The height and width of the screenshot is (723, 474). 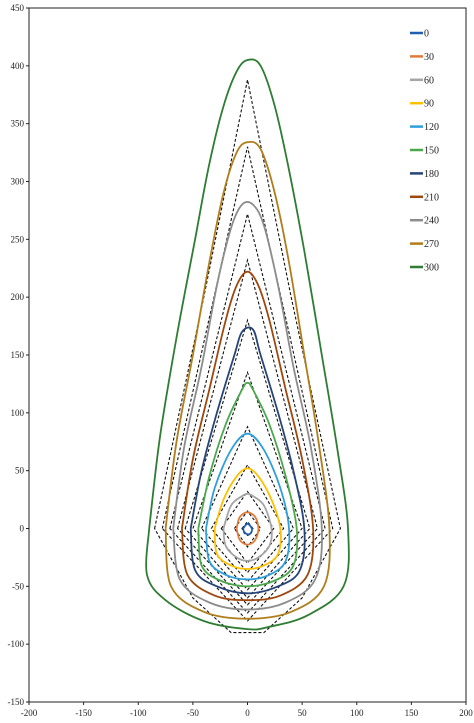 What do you see at coordinates (83, 713) in the screenshot?
I see `x-tick-label: -150` at bounding box center [83, 713].